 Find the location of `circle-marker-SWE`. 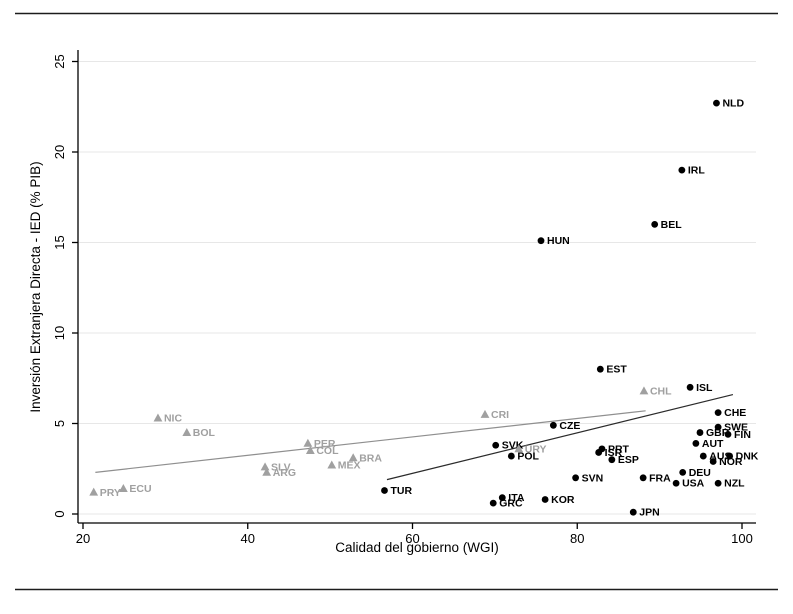

circle-marker-SWE is located at coordinates (718, 427).